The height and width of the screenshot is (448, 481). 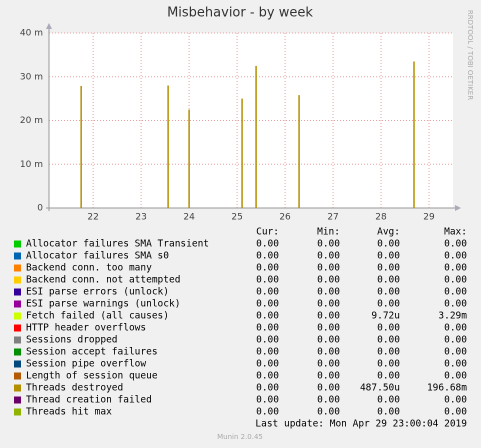 I want to click on legend-name: Session accept failures, so click(x=92, y=352).